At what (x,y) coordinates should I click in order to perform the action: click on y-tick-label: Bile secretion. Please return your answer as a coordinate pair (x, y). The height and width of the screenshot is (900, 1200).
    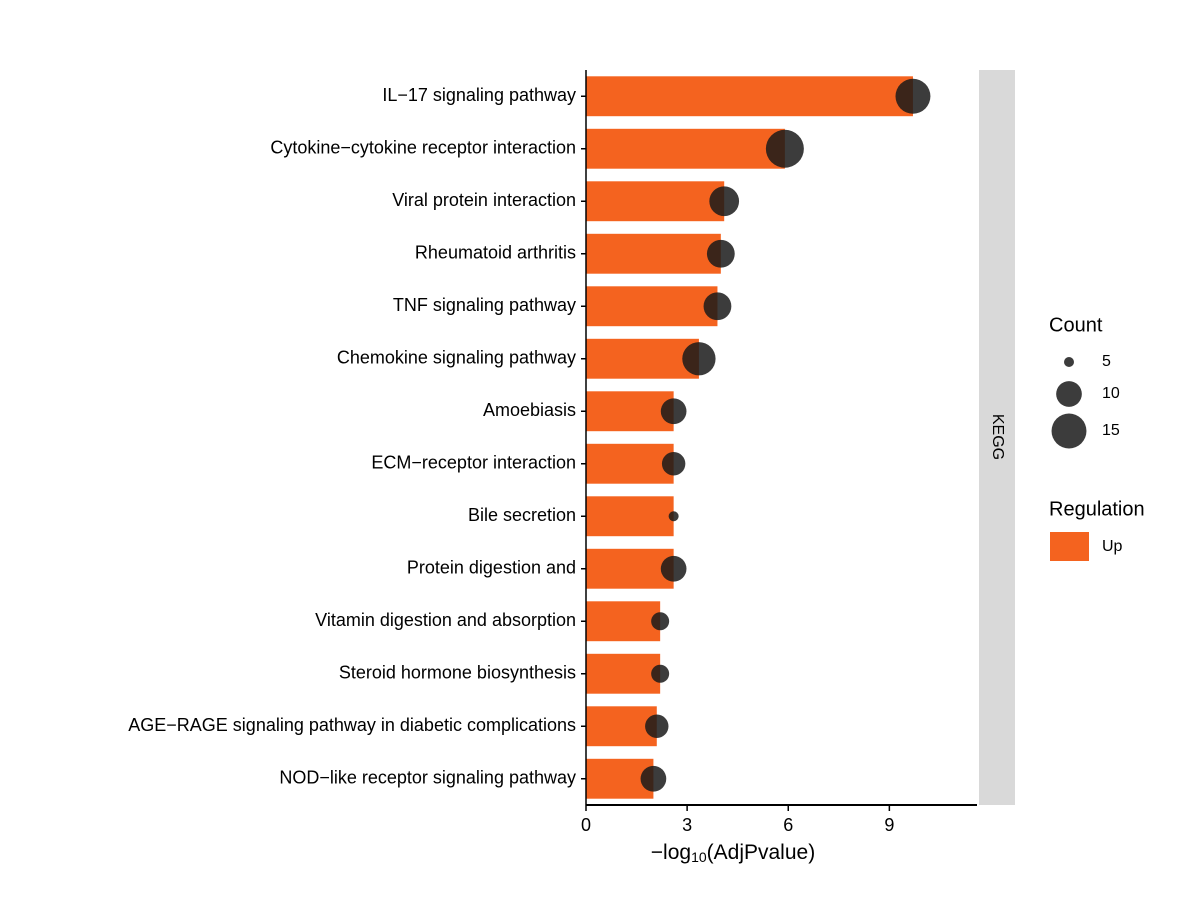
    Looking at the image, I should click on (522, 515).